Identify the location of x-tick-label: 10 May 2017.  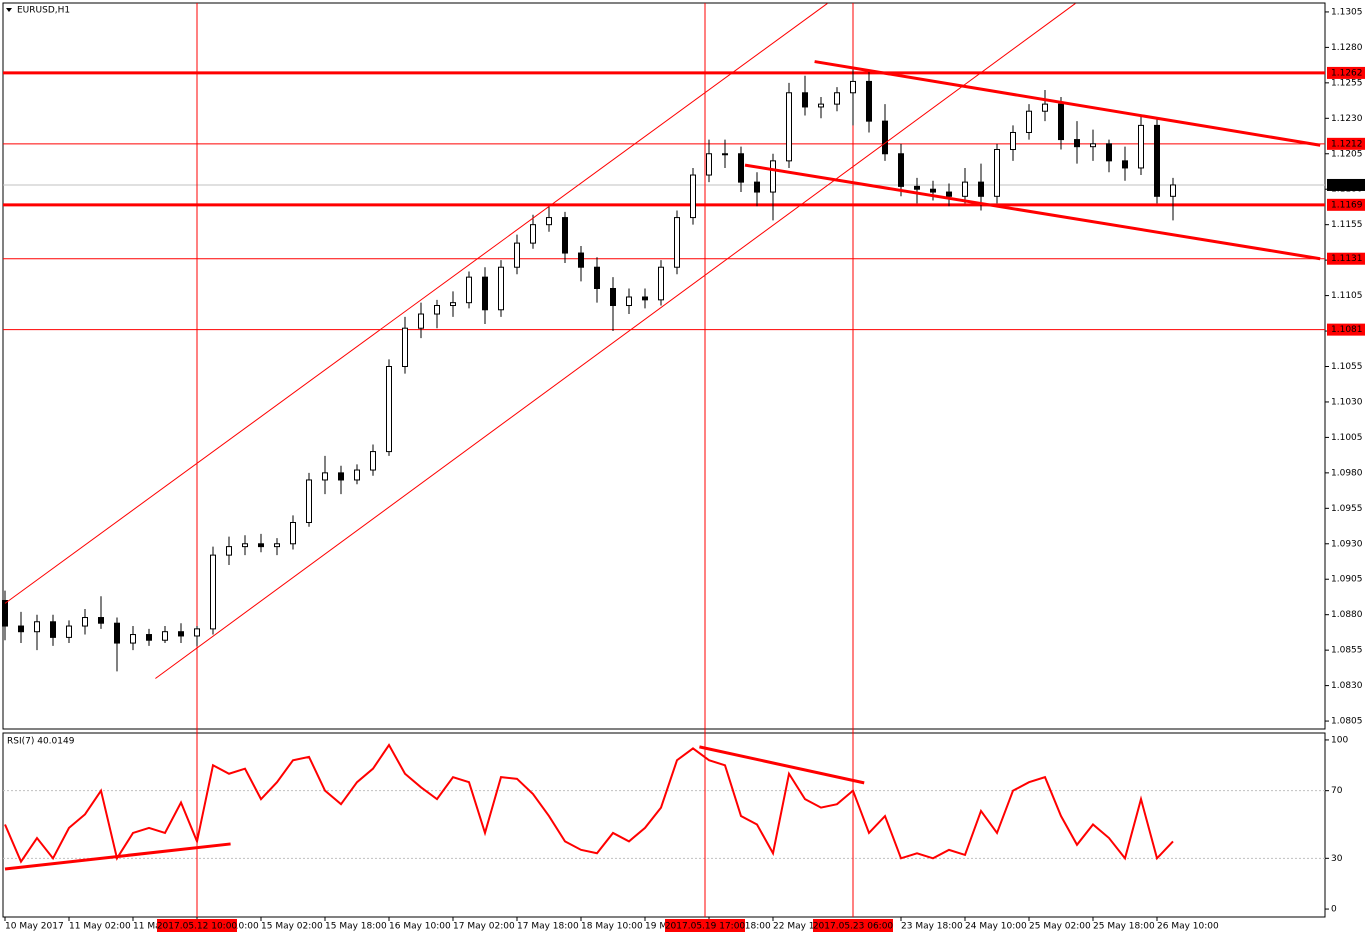
(34, 927).